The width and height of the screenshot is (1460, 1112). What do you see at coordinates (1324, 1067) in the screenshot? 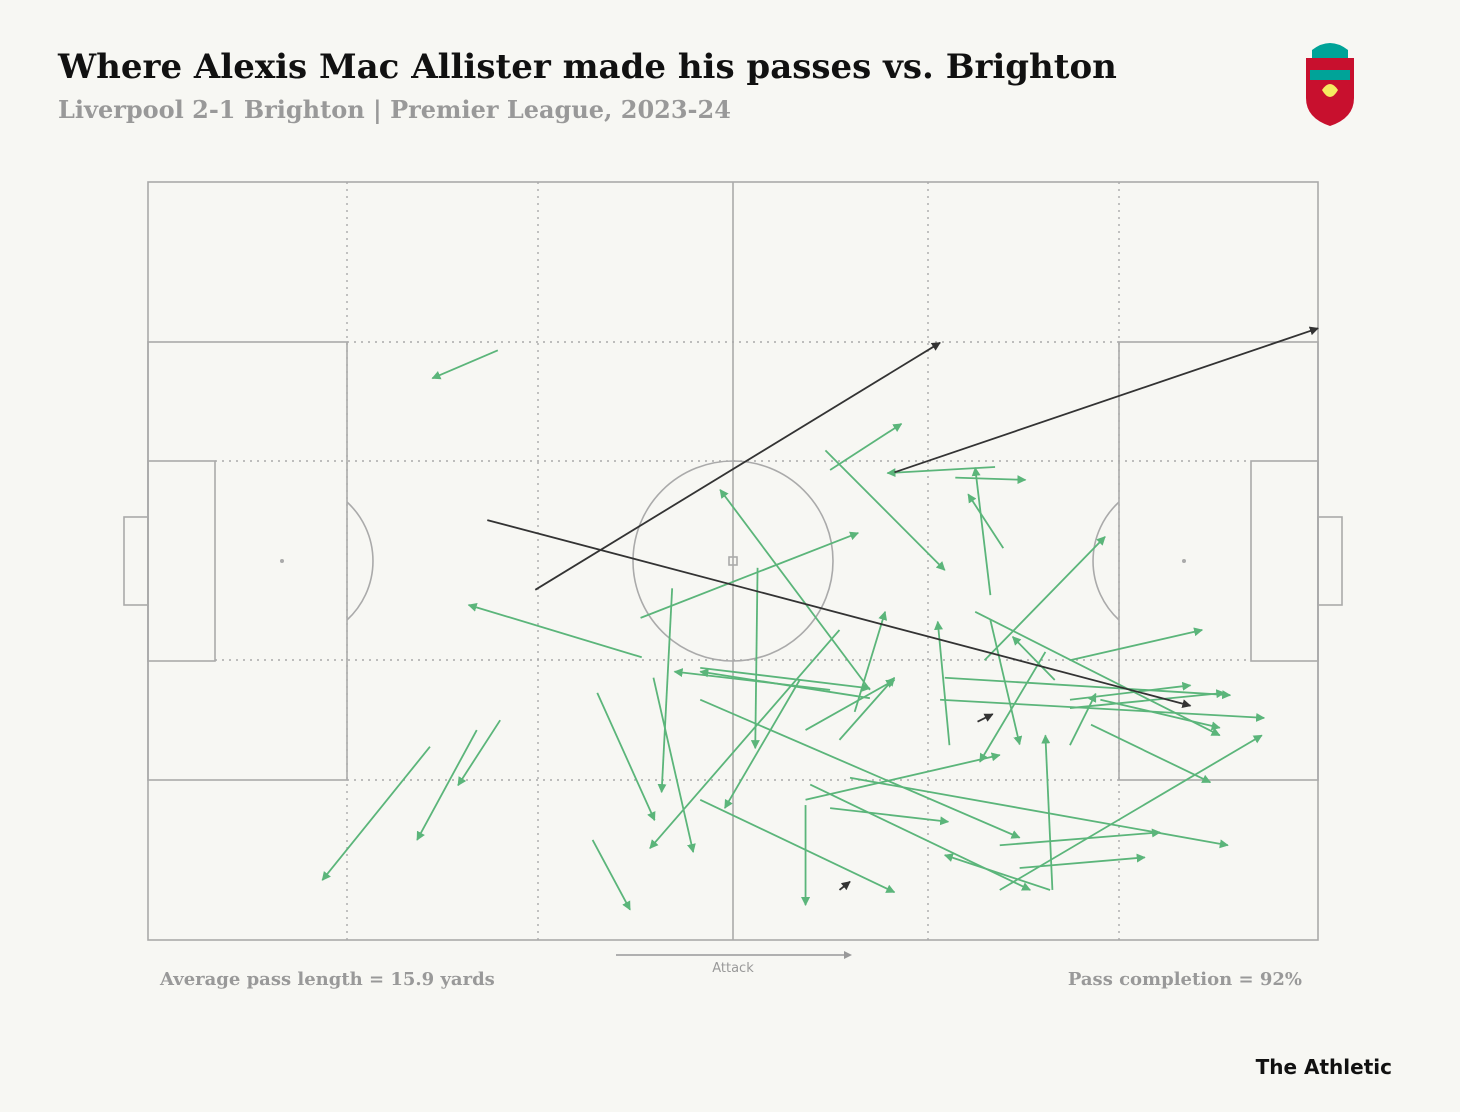
I see `source: The Athletic` at bounding box center [1324, 1067].